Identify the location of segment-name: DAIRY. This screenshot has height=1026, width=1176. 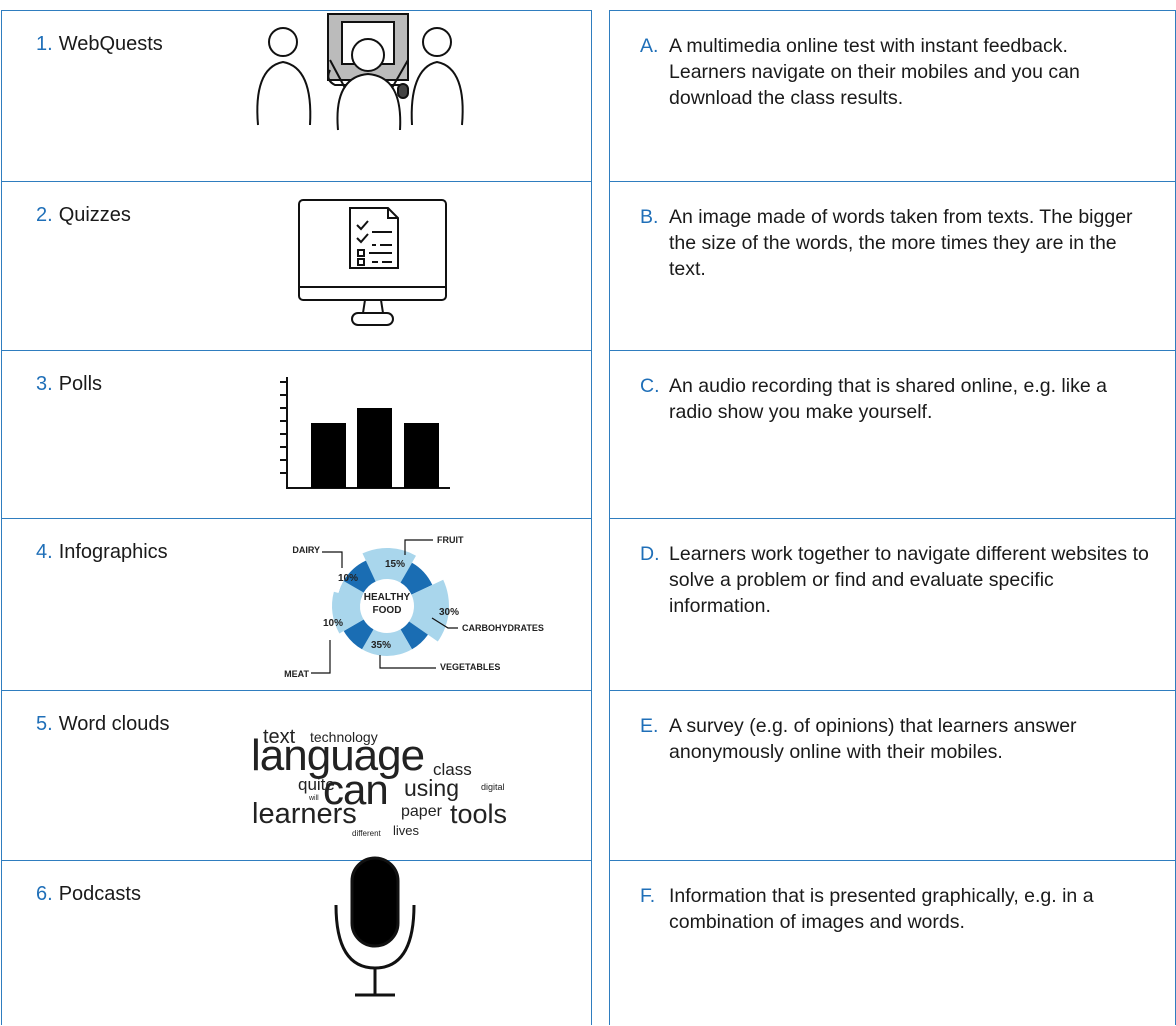
(306, 550).